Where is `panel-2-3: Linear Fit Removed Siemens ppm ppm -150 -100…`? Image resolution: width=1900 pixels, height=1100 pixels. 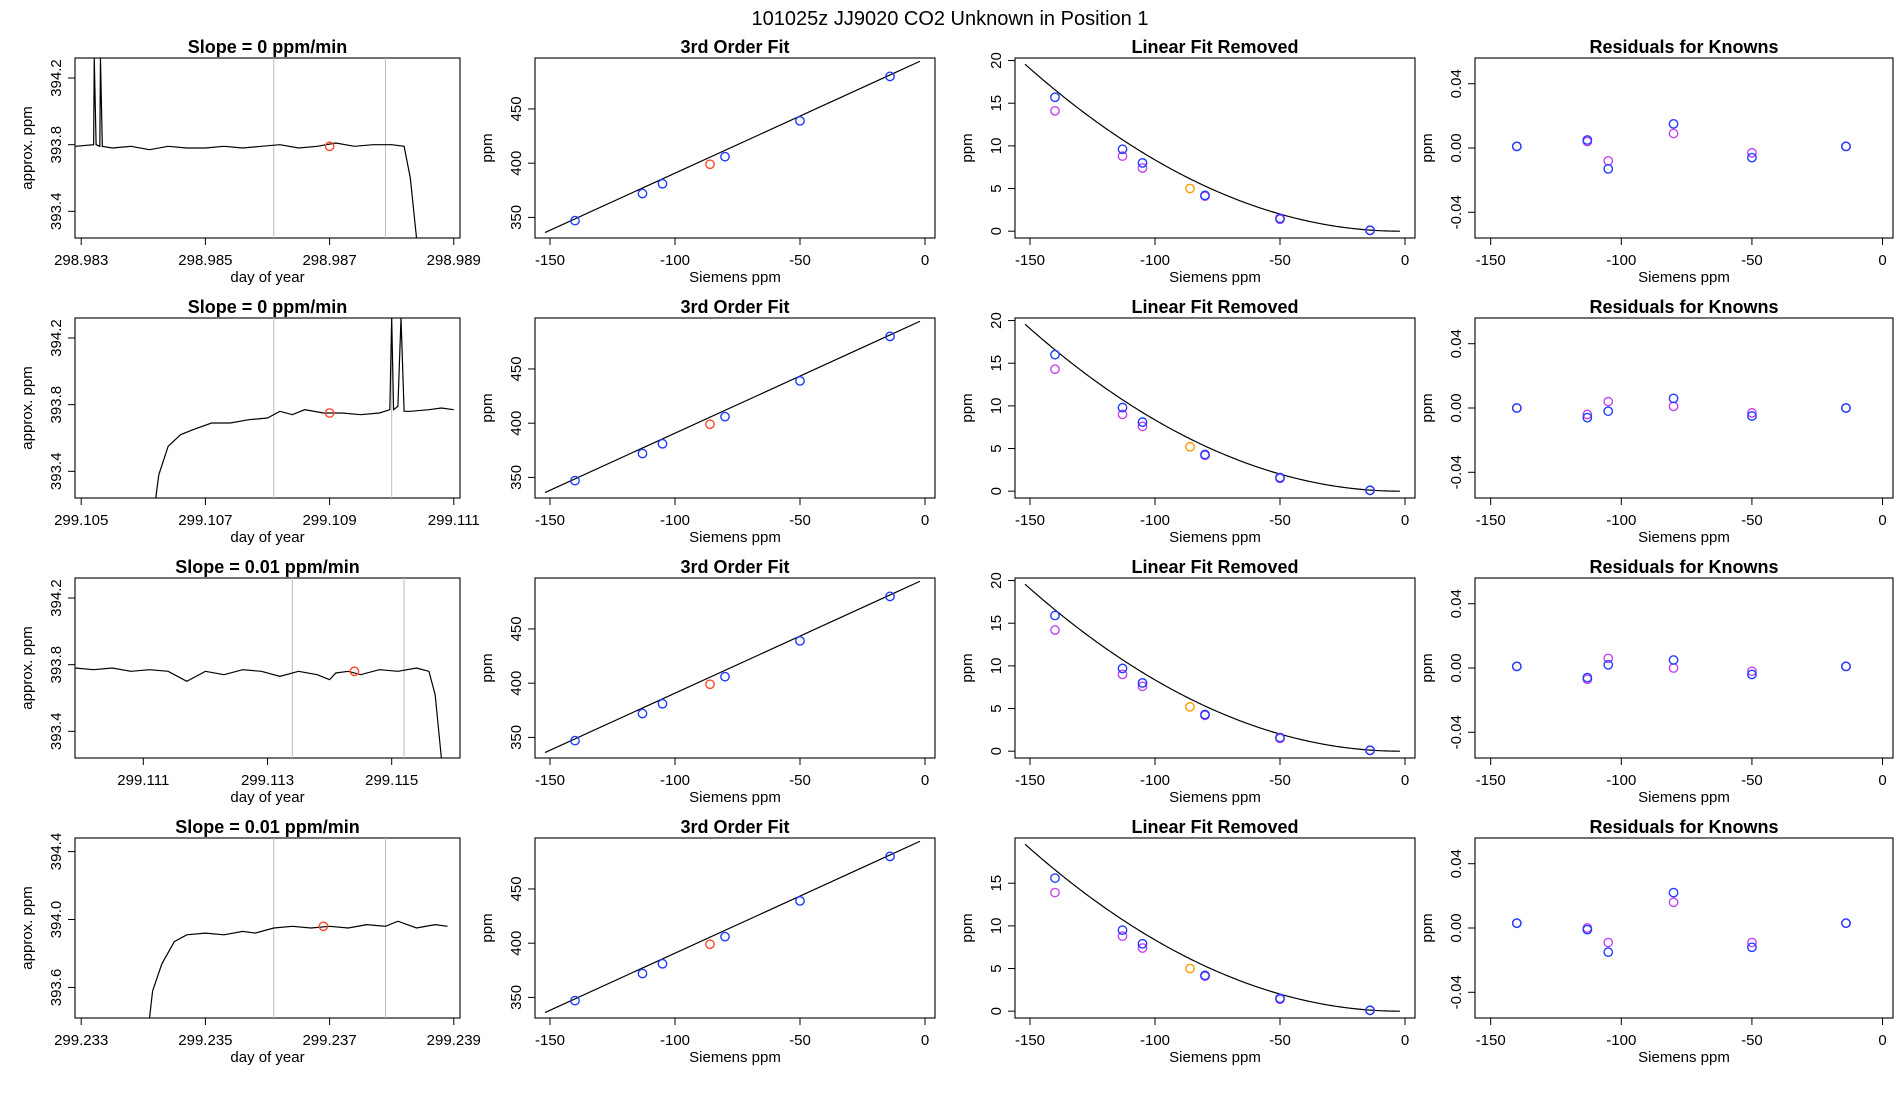 panel-2-3: Linear Fit Removed Siemens ppm ppm -150 -100… is located at coordinates (1187, 421).